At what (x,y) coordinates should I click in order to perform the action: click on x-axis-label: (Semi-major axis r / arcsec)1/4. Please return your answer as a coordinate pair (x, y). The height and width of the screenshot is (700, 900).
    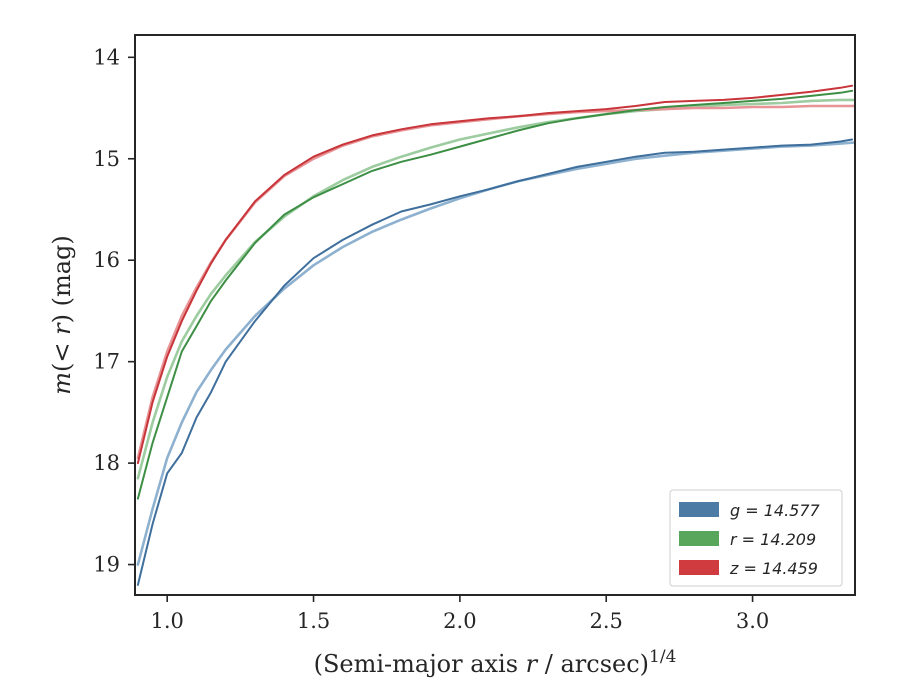
    Looking at the image, I should click on (495, 662).